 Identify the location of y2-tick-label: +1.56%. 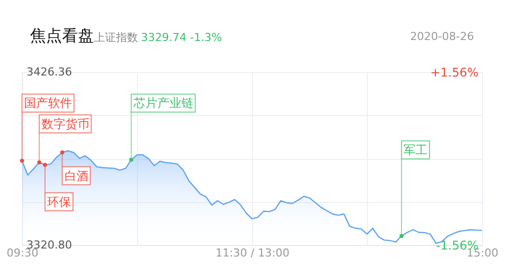
(454, 73).